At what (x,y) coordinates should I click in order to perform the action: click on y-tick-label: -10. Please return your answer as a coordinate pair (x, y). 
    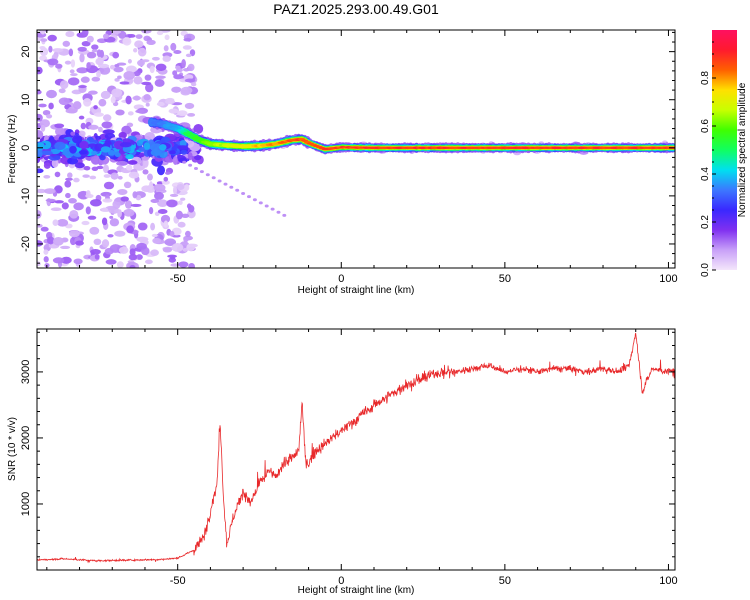
    Looking at the image, I should click on (26, 196).